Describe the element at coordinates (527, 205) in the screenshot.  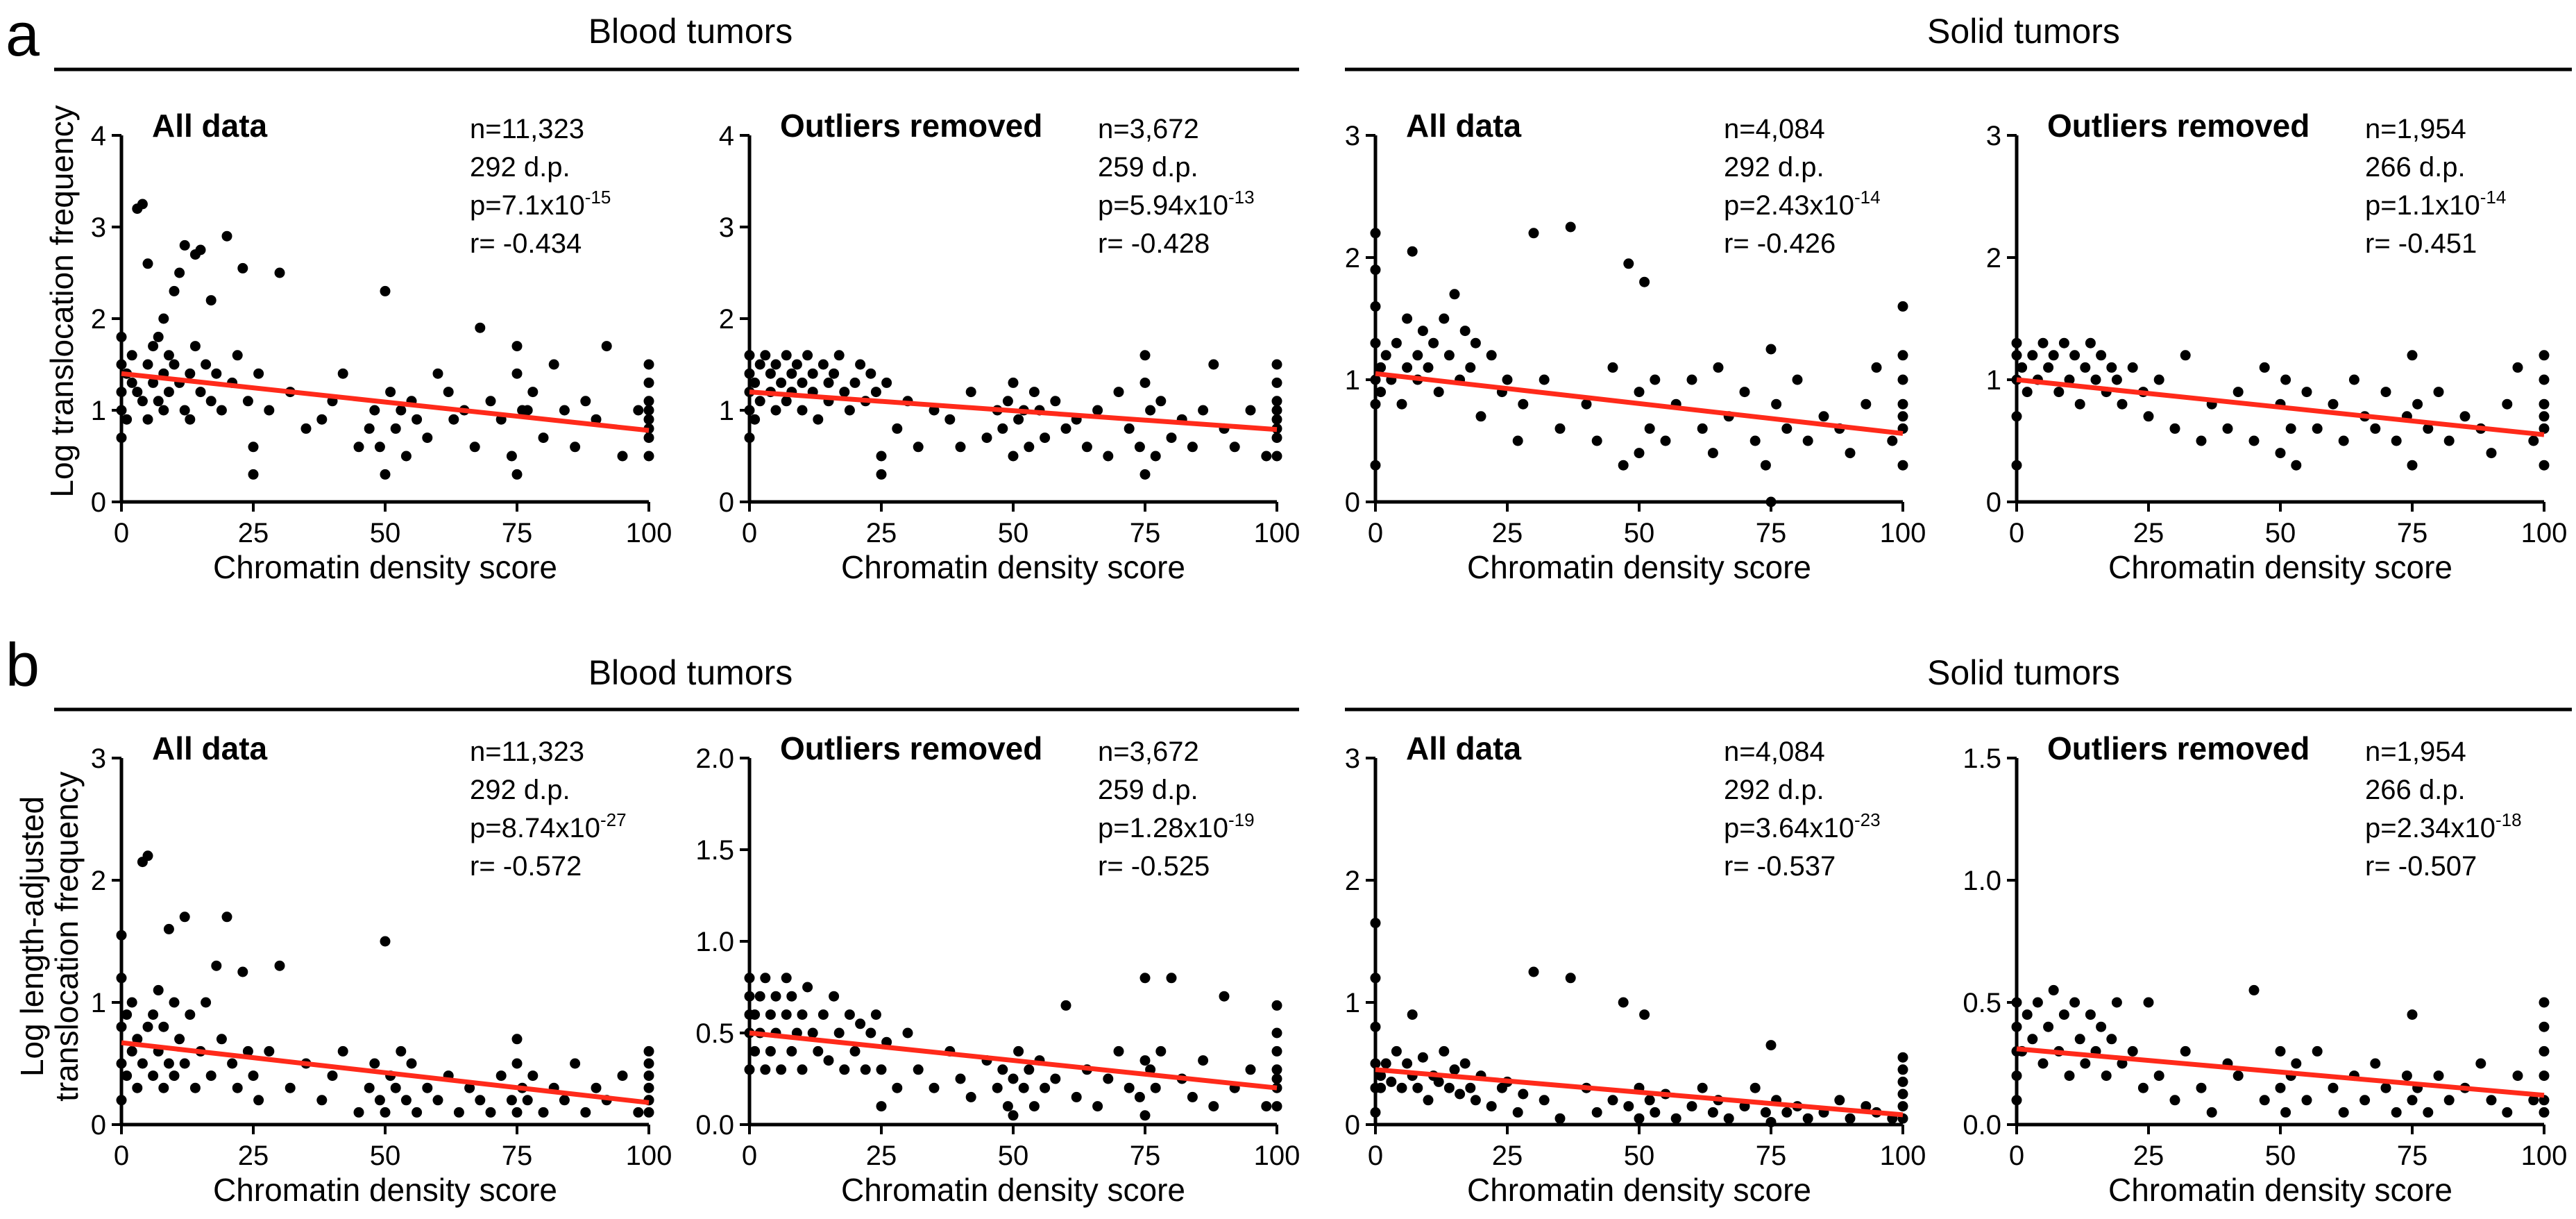
I see `stat-p-base: p=7.1x10` at that location.